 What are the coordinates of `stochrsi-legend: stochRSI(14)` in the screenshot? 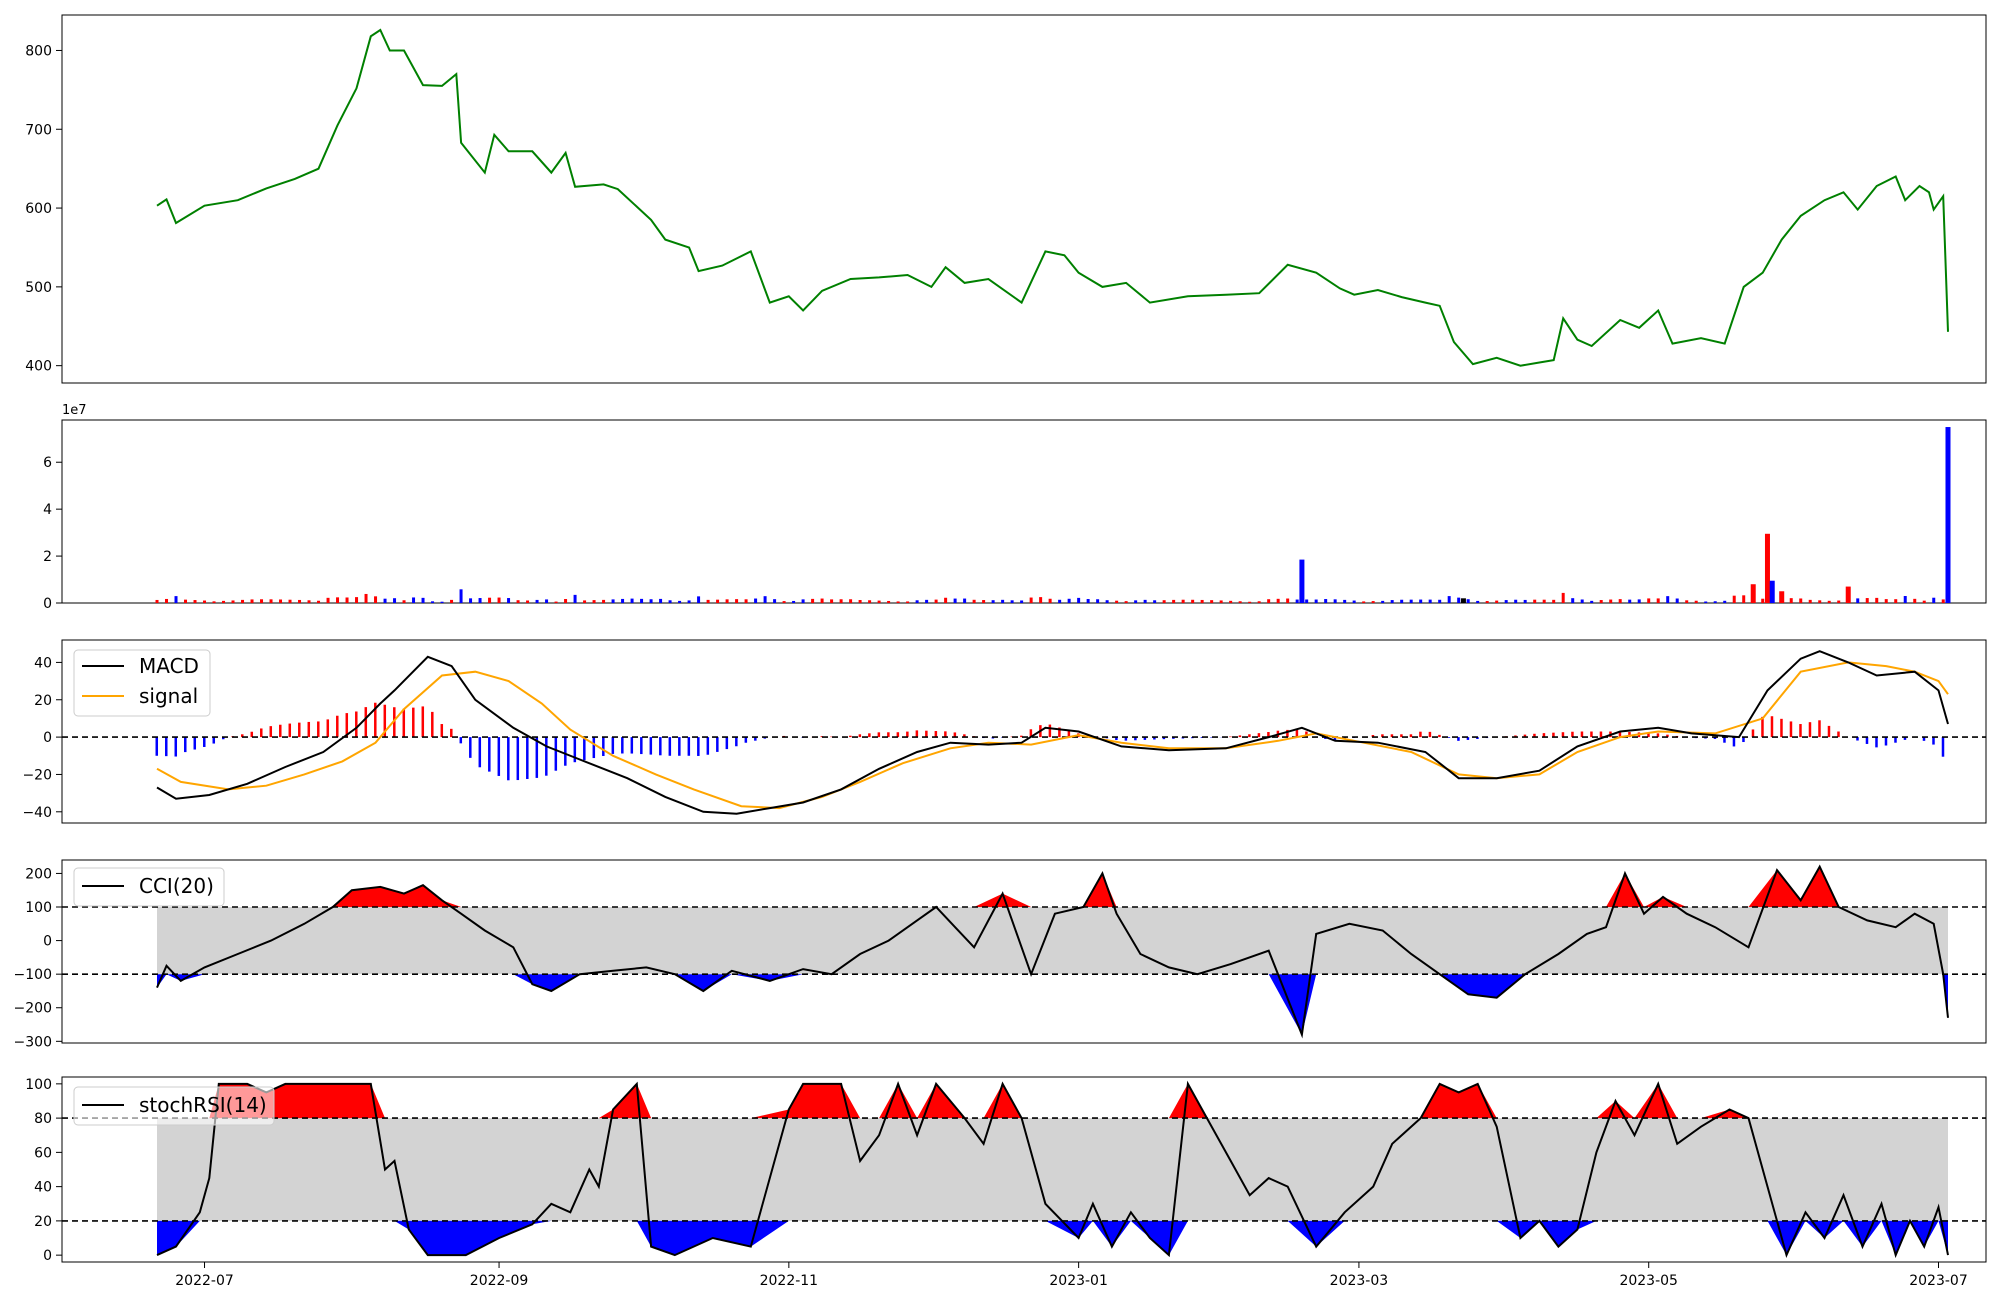 It's located at (174, 1106).